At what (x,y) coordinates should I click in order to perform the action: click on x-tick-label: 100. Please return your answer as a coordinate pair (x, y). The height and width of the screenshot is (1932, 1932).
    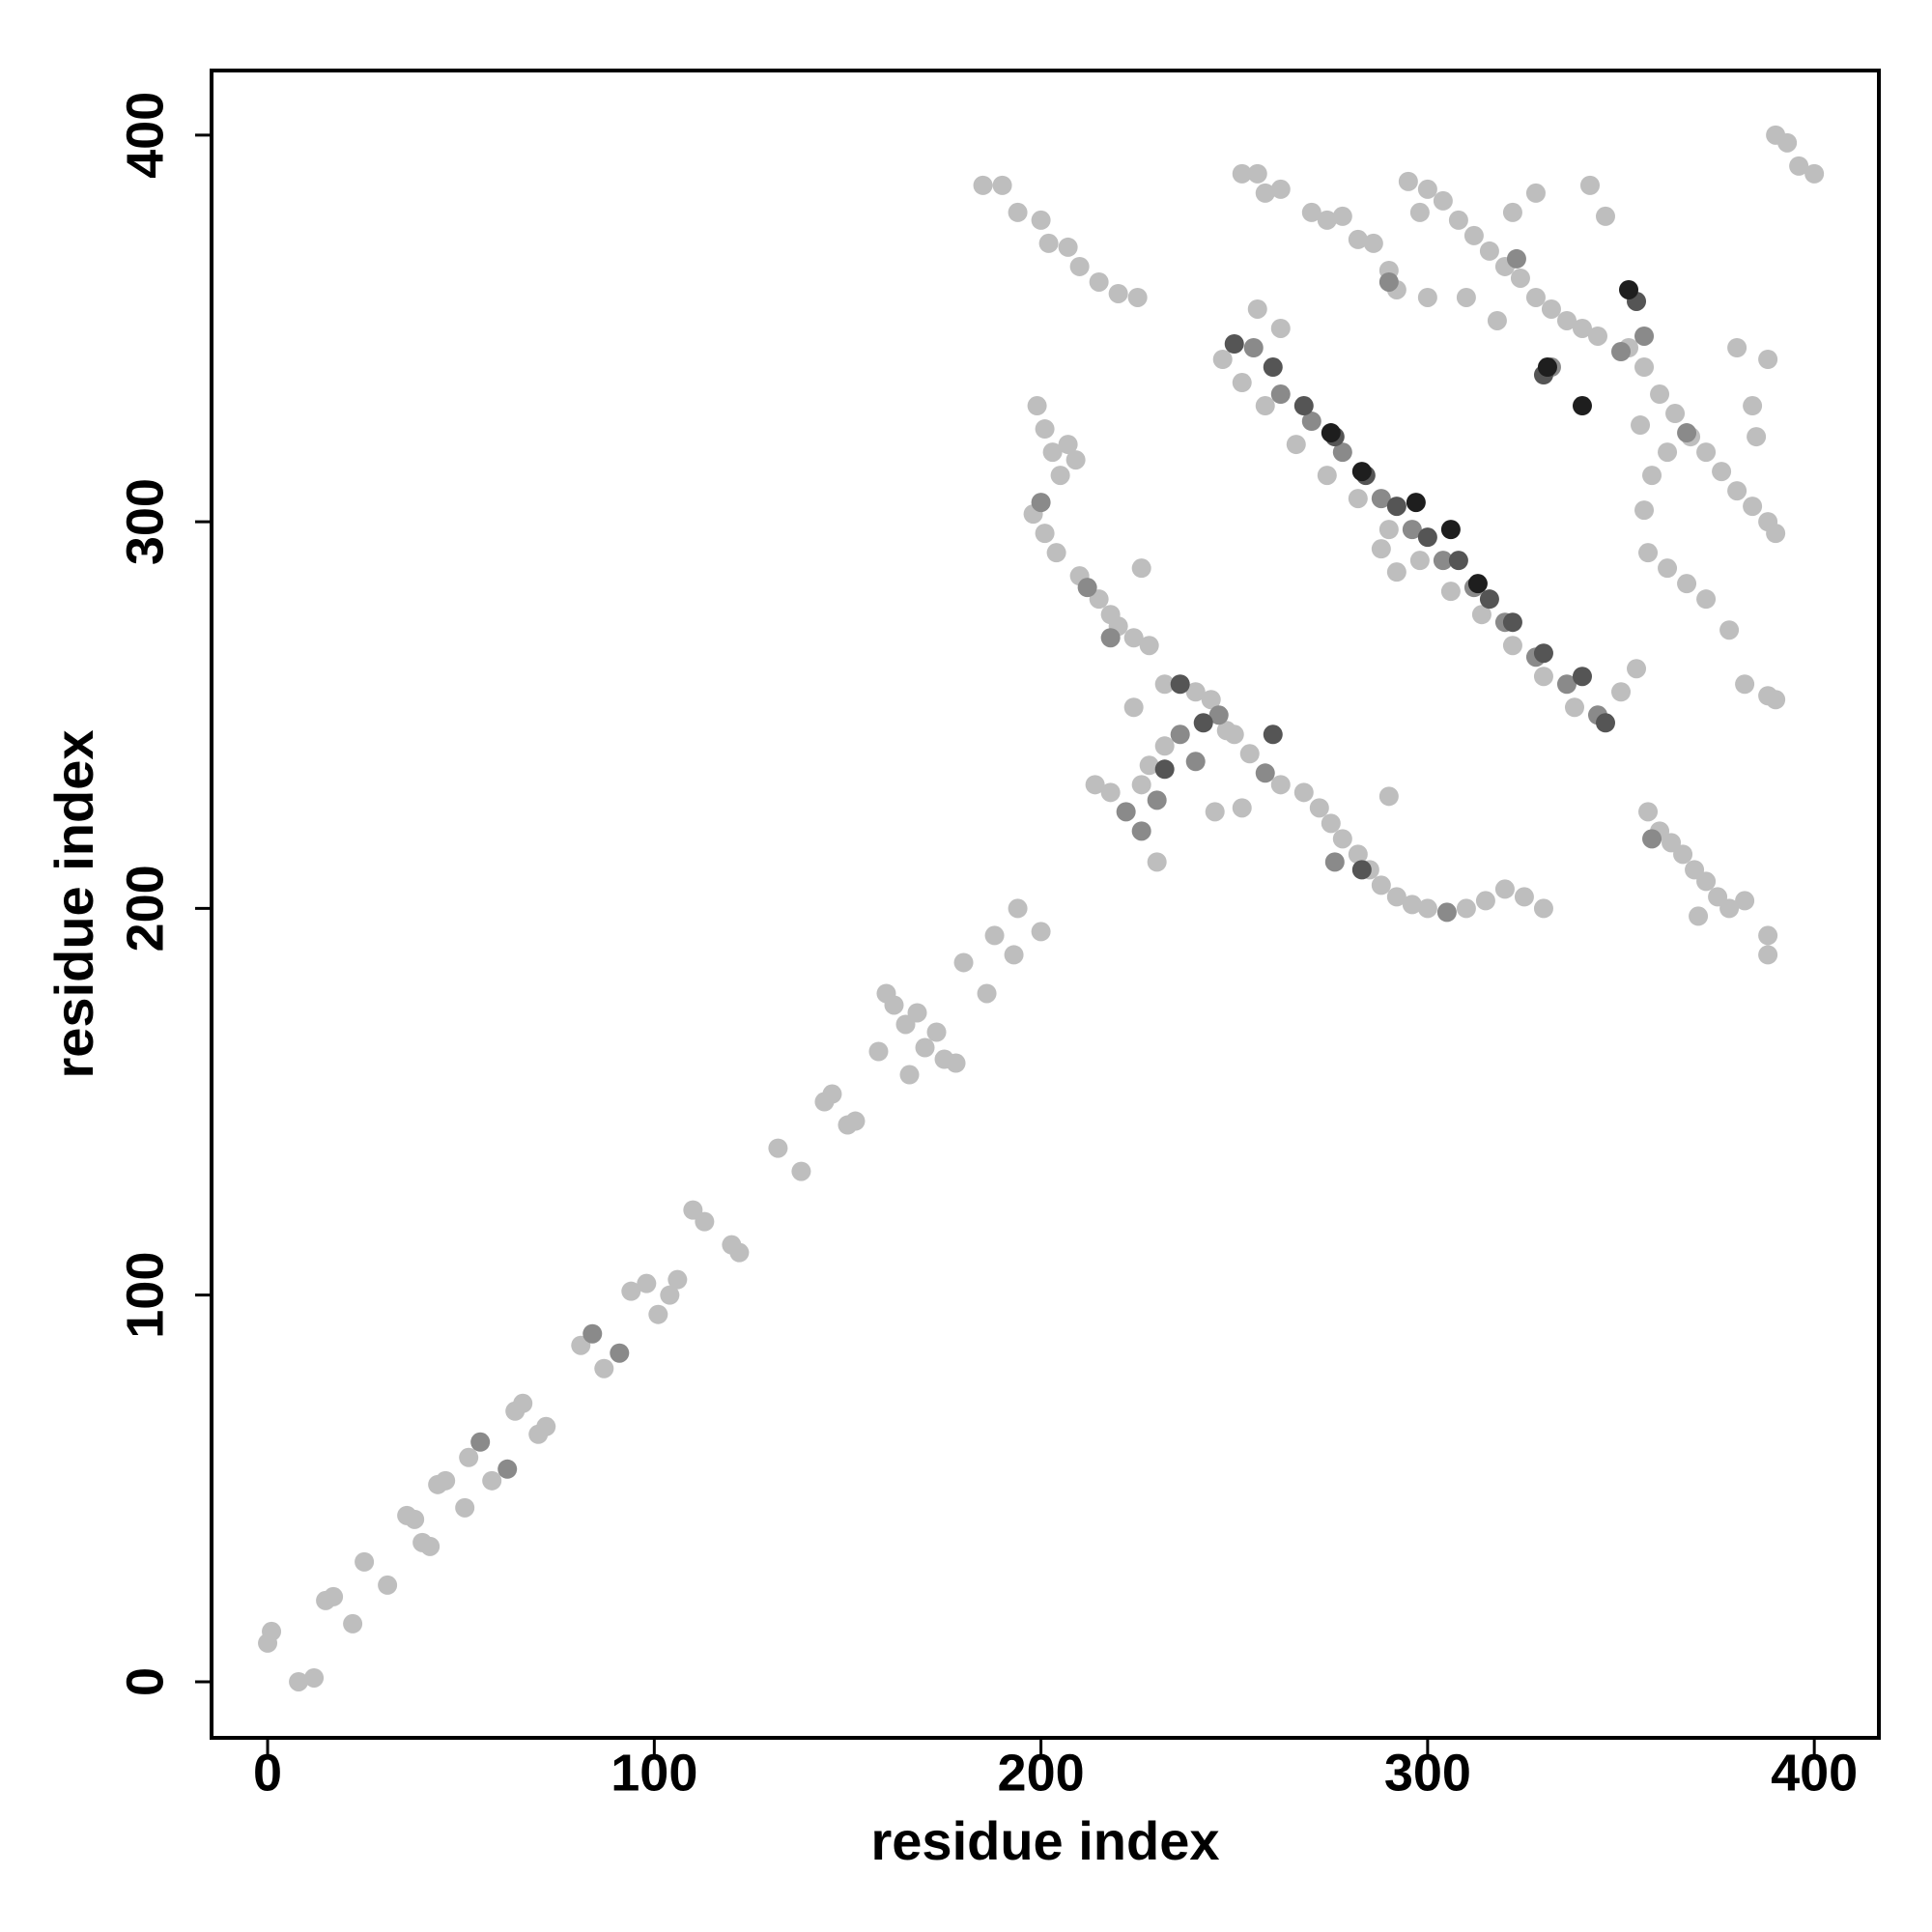
    Looking at the image, I should click on (654, 1773).